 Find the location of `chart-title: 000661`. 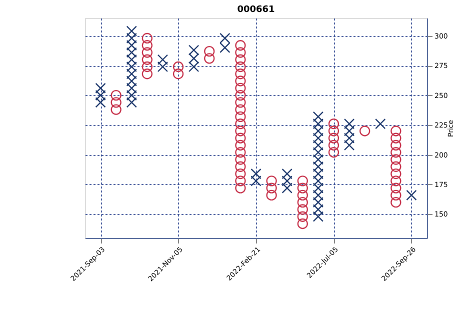

chart-title: 000661 is located at coordinates (256, 10).